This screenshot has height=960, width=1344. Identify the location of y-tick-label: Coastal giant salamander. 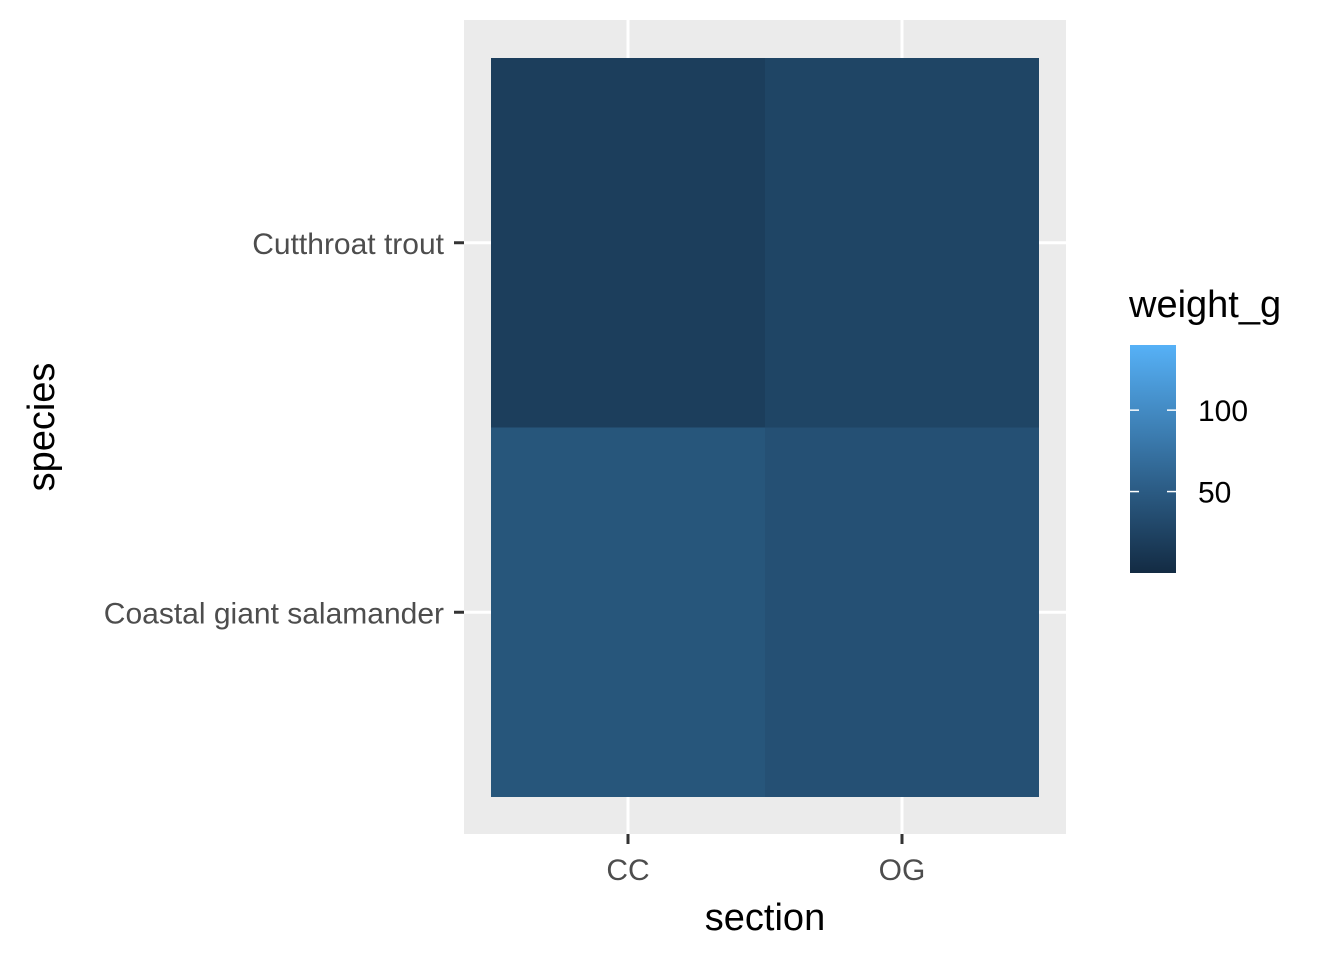
(274, 613).